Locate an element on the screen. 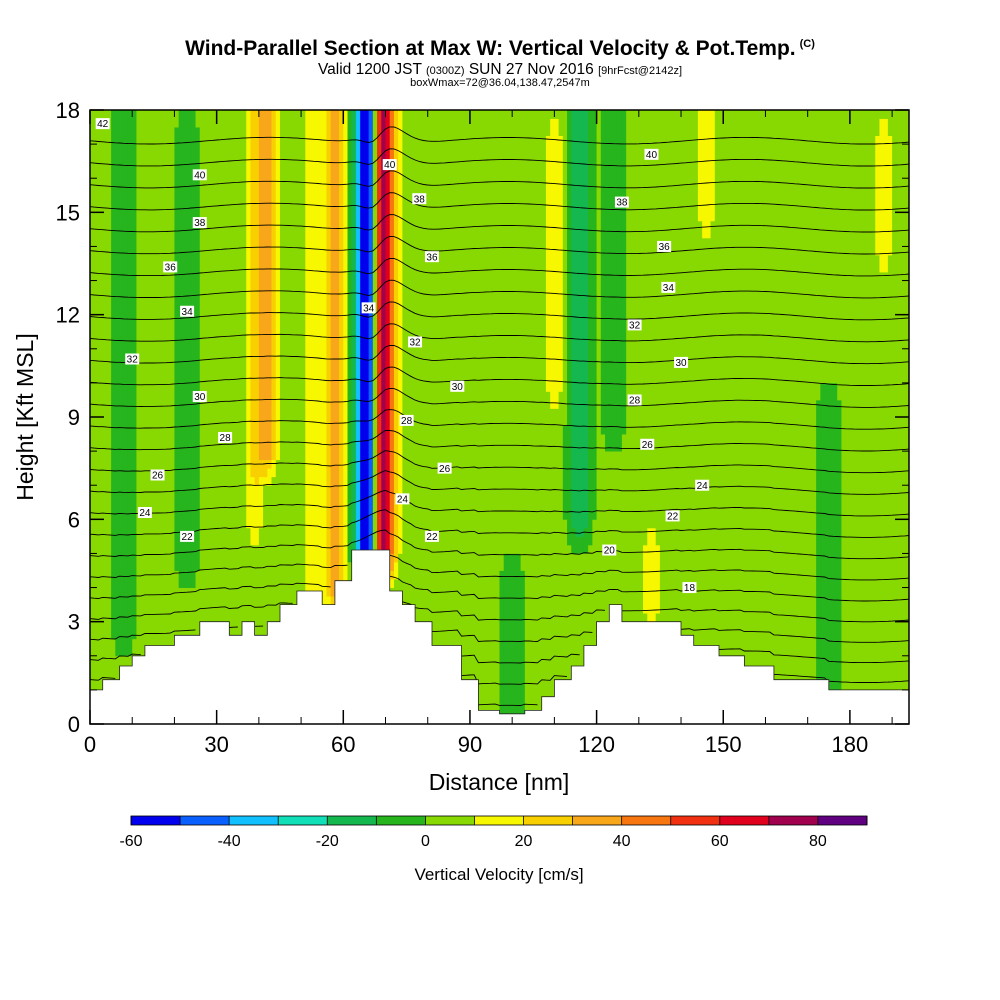 This screenshot has width=1000, height=1000. theta-label: 36 is located at coordinates (664, 246).